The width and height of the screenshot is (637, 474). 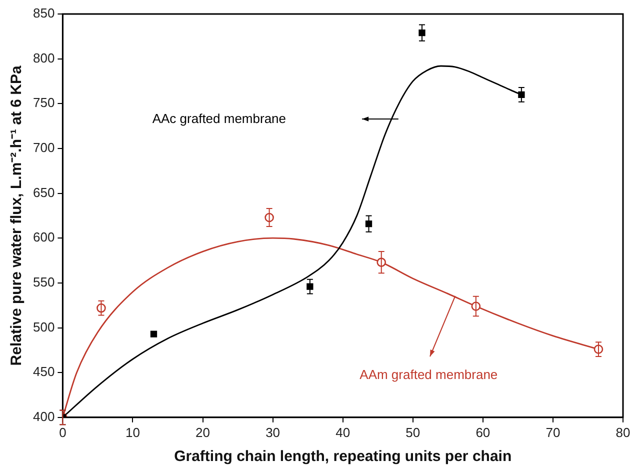 What do you see at coordinates (43, 192) in the screenshot?
I see `y-tick-label: 650` at bounding box center [43, 192].